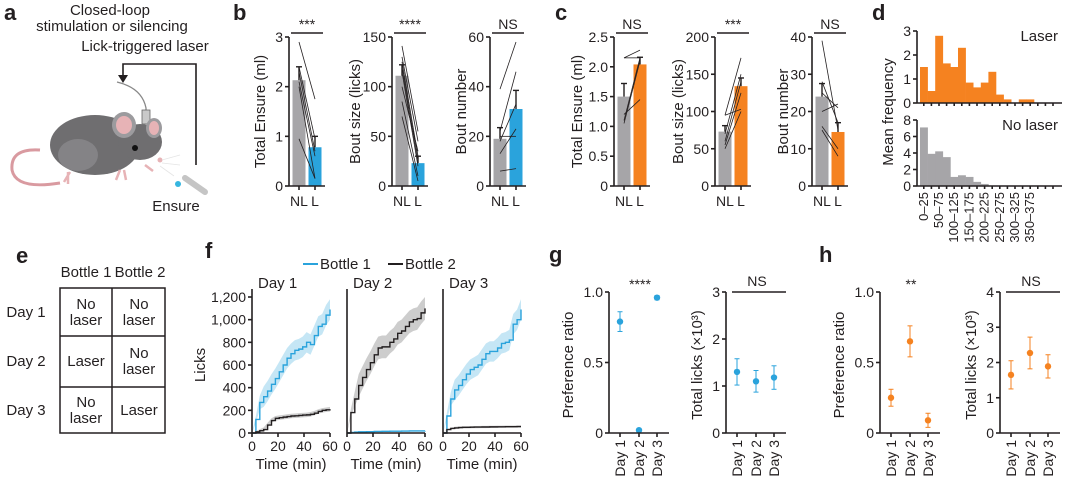 The height and width of the screenshot is (489, 1080). What do you see at coordinates (461, 112) in the screenshot?
I see `y-axis-label: Bout number` at bounding box center [461, 112].